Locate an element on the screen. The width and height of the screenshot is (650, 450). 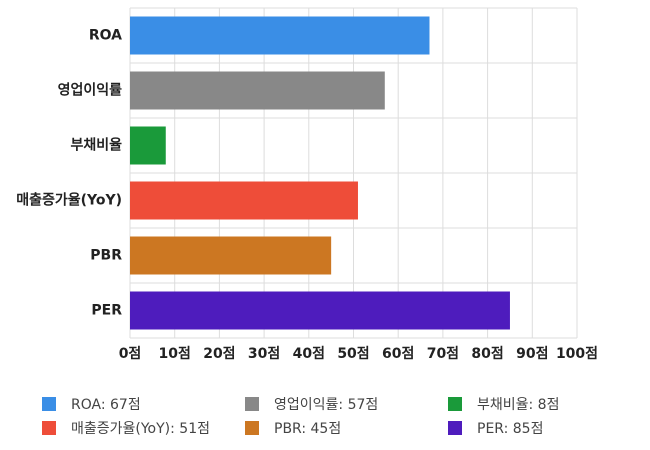
legend-item: 영업이익률: 57점 is located at coordinates (311, 404).